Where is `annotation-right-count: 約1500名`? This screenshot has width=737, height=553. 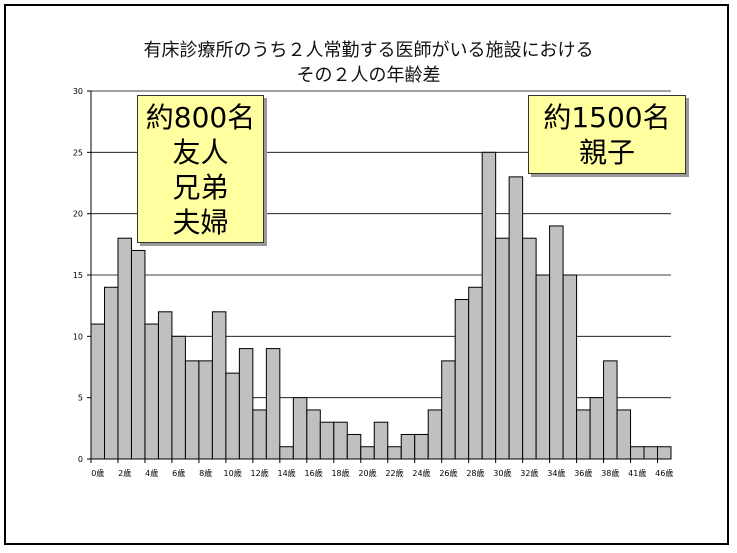 annotation-right-count: 約1500名 is located at coordinates (607, 117).